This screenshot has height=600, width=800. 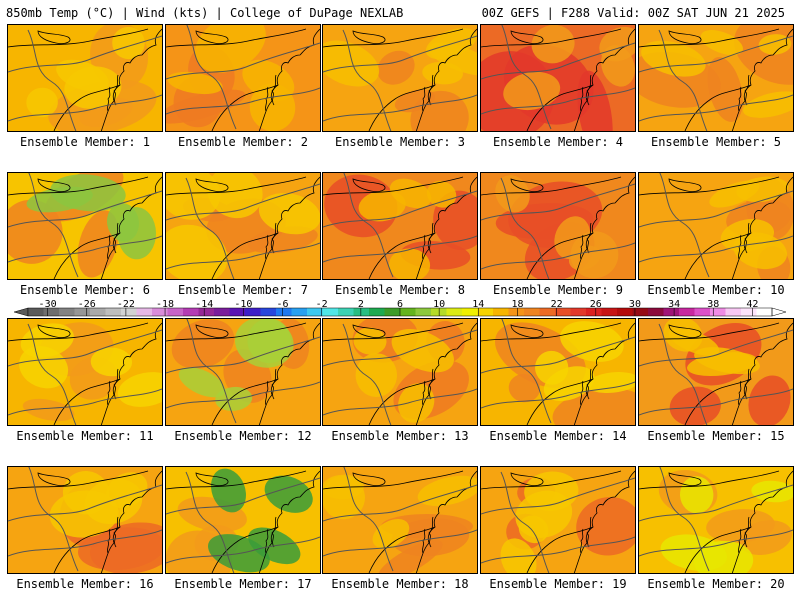 What do you see at coordinates (48, 304) in the screenshot?
I see `colorbar-tick-label: -30` at bounding box center [48, 304].